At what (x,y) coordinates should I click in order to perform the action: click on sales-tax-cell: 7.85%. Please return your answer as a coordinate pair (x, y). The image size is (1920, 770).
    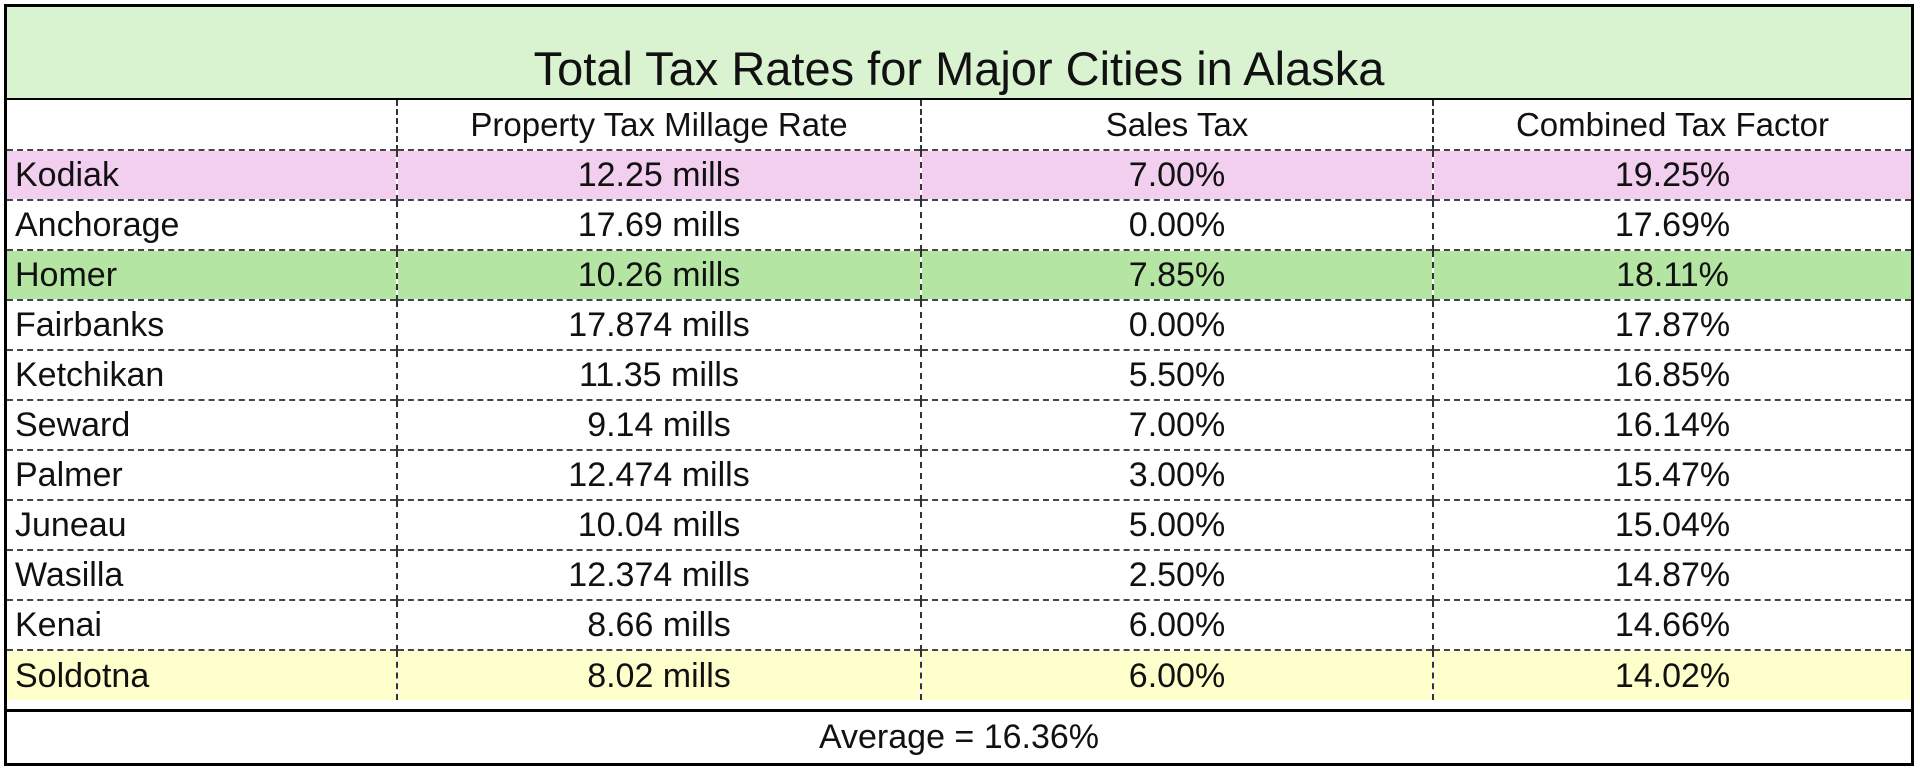
    Looking at the image, I should click on (1176, 274).